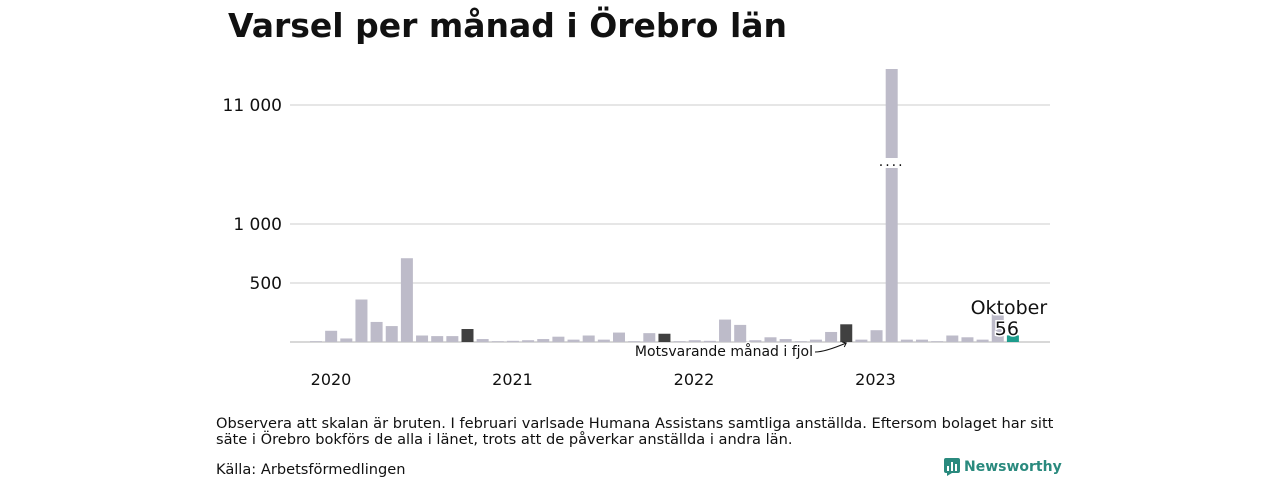  I want to click on annotation-arrow, so click(830, 347).